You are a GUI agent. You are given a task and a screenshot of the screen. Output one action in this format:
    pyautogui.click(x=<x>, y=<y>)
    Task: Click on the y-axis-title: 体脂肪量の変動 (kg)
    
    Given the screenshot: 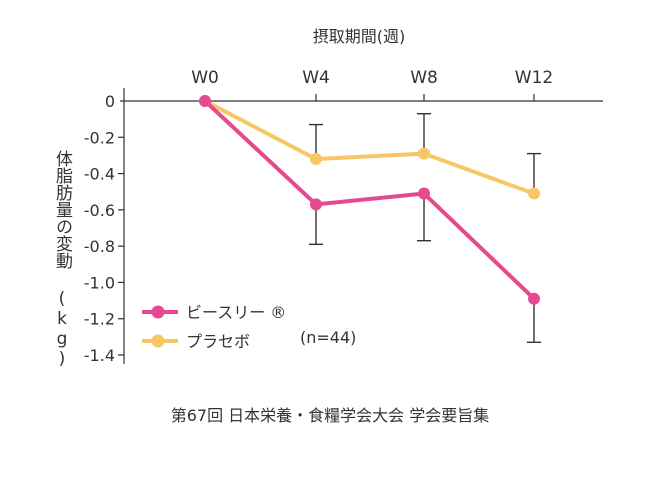 What is the action you would take?
    pyautogui.click(x=62, y=259)
    